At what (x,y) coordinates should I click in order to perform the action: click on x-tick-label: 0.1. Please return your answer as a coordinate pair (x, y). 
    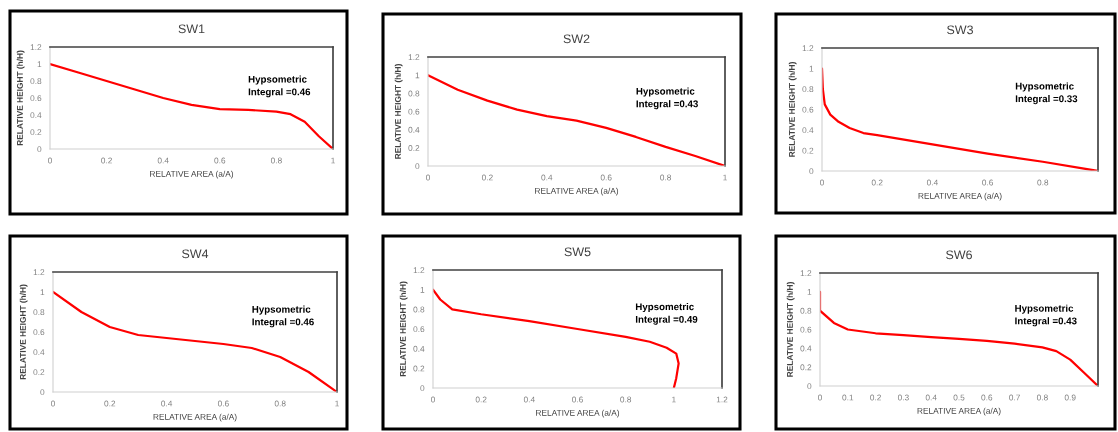
    Looking at the image, I should click on (848, 397).